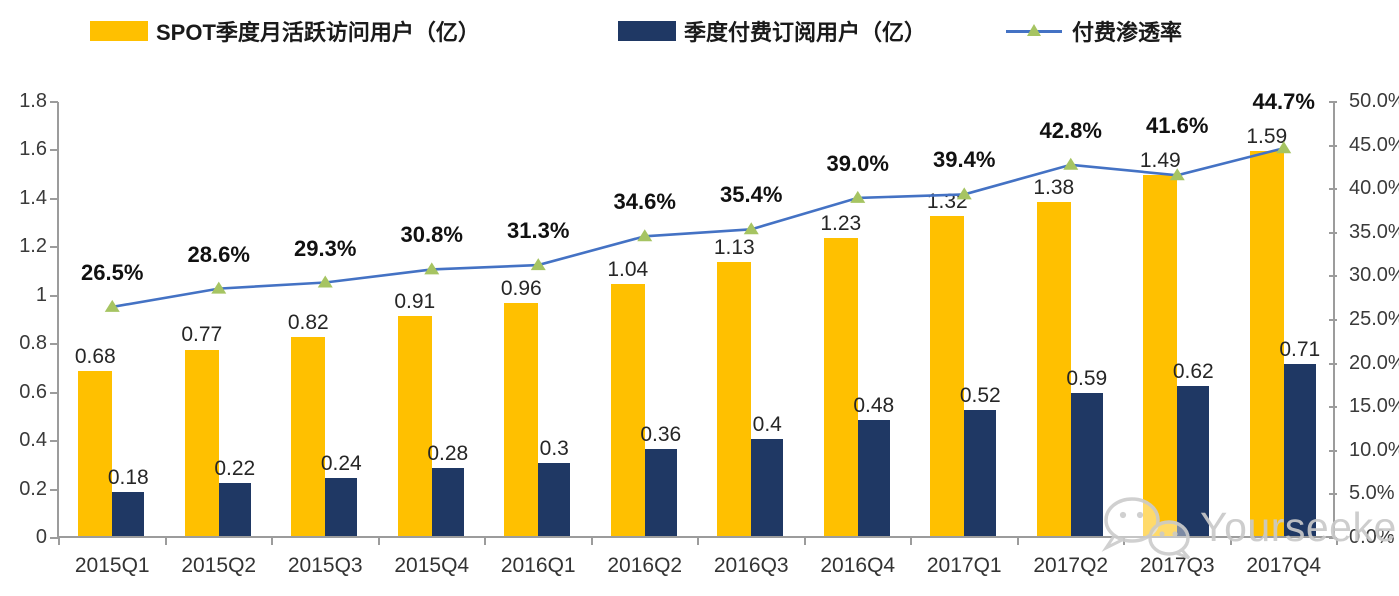 This screenshot has width=1399, height=596. Describe the element at coordinates (538, 231) in the screenshot. I see `penetration-pct-label: 31.3%` at that location.